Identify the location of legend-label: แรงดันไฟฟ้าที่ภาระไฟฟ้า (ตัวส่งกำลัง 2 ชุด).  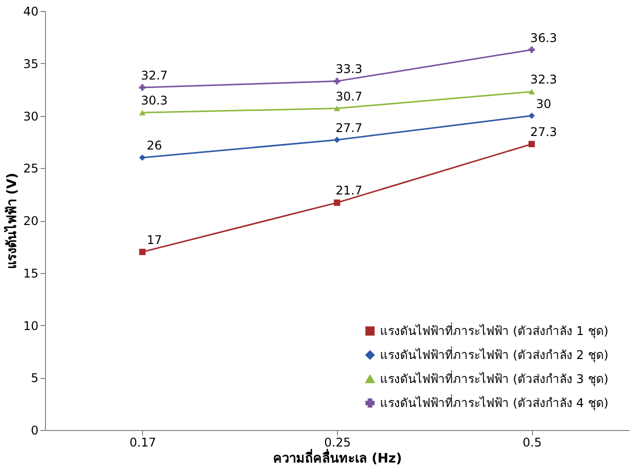
(494, 354).